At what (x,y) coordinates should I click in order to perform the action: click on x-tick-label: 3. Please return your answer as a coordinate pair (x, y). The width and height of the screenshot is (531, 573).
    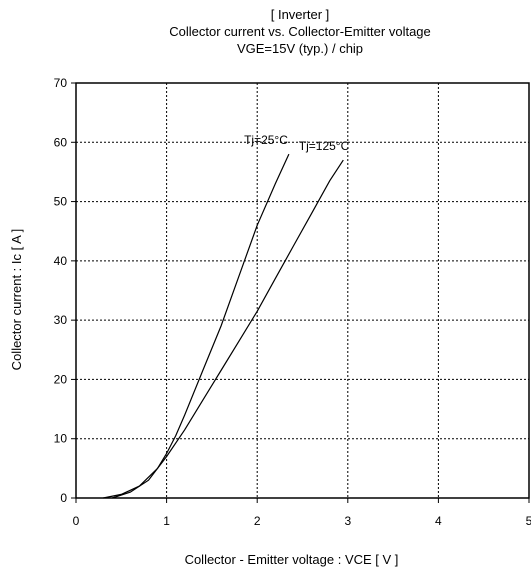
    Looking at the image, I should click on (347, 521).